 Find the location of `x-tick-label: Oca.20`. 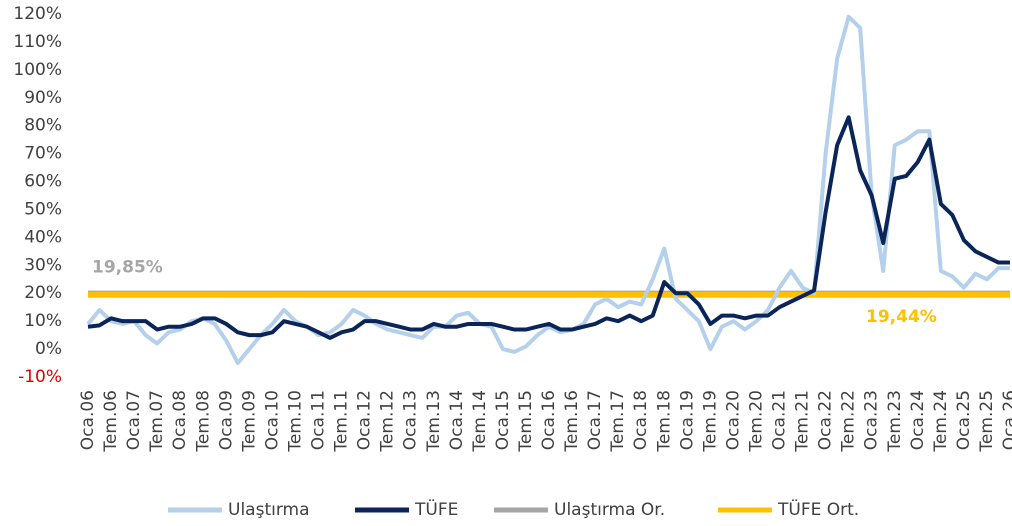

x-tick-label: Oca.20 is located at coordinates (733, 420).